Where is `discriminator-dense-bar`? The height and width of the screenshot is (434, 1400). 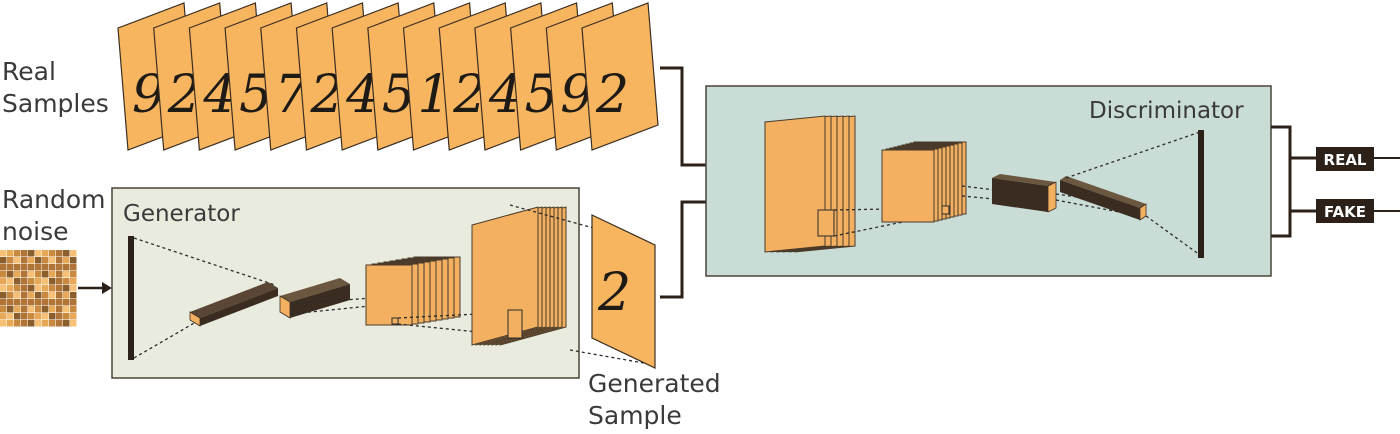
discriminator-dense-bar is located at coordinates (1103, 198).